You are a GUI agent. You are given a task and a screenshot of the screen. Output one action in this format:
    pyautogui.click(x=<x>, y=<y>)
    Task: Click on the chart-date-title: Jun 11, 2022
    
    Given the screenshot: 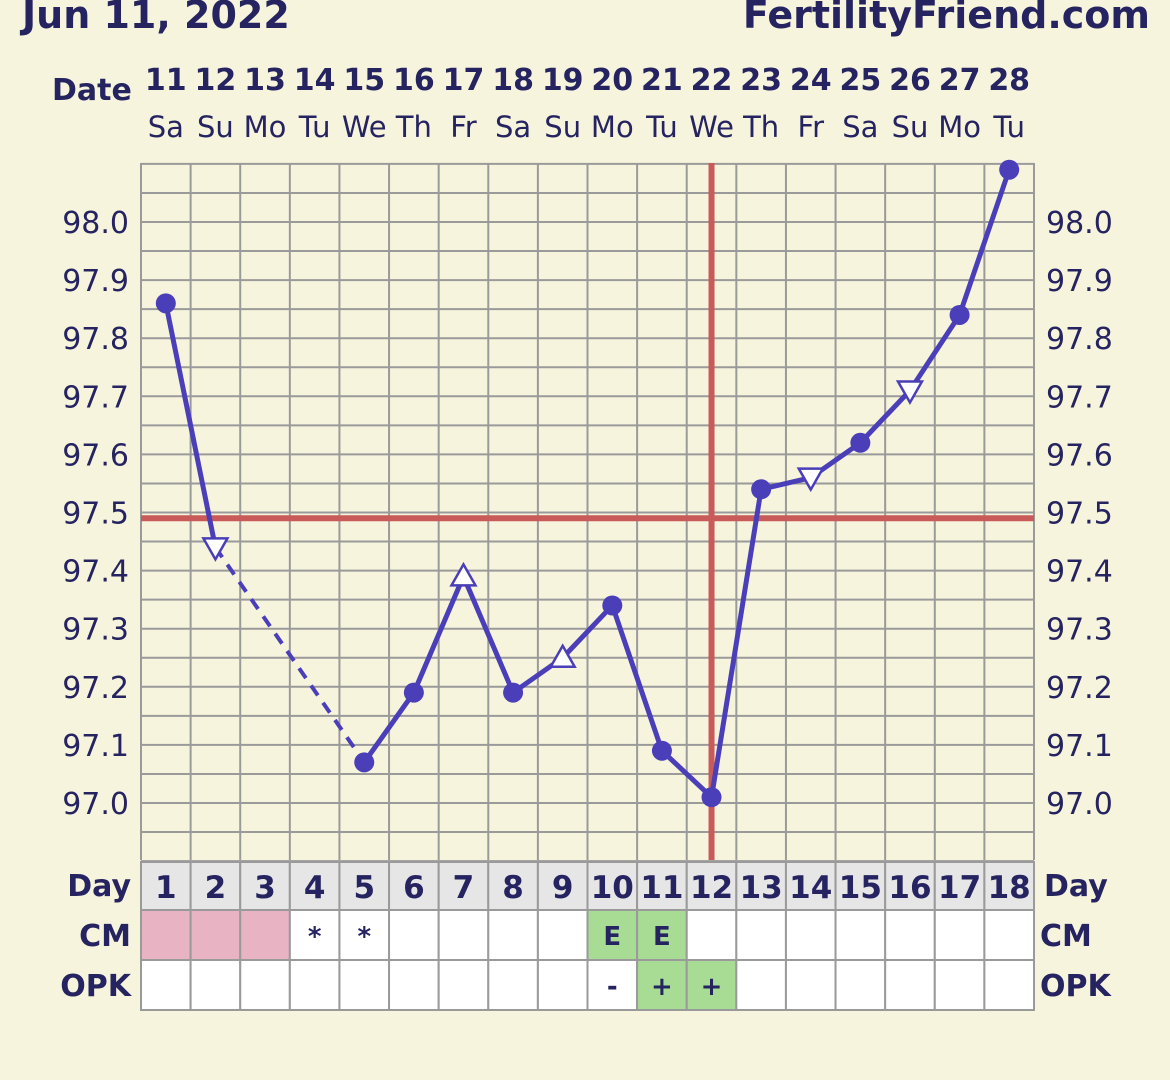 What is the action you would take?
    pyautogui.click(x=154, y=18)
    